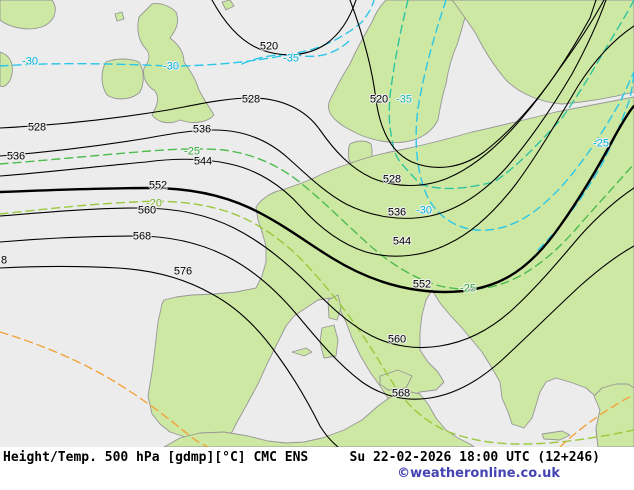 The height and width of the screenshot is (490, 634). What do you see at coordinates (122, 79) in the screenshot?
I see `land-ireland` at bounding box center [122, 79].